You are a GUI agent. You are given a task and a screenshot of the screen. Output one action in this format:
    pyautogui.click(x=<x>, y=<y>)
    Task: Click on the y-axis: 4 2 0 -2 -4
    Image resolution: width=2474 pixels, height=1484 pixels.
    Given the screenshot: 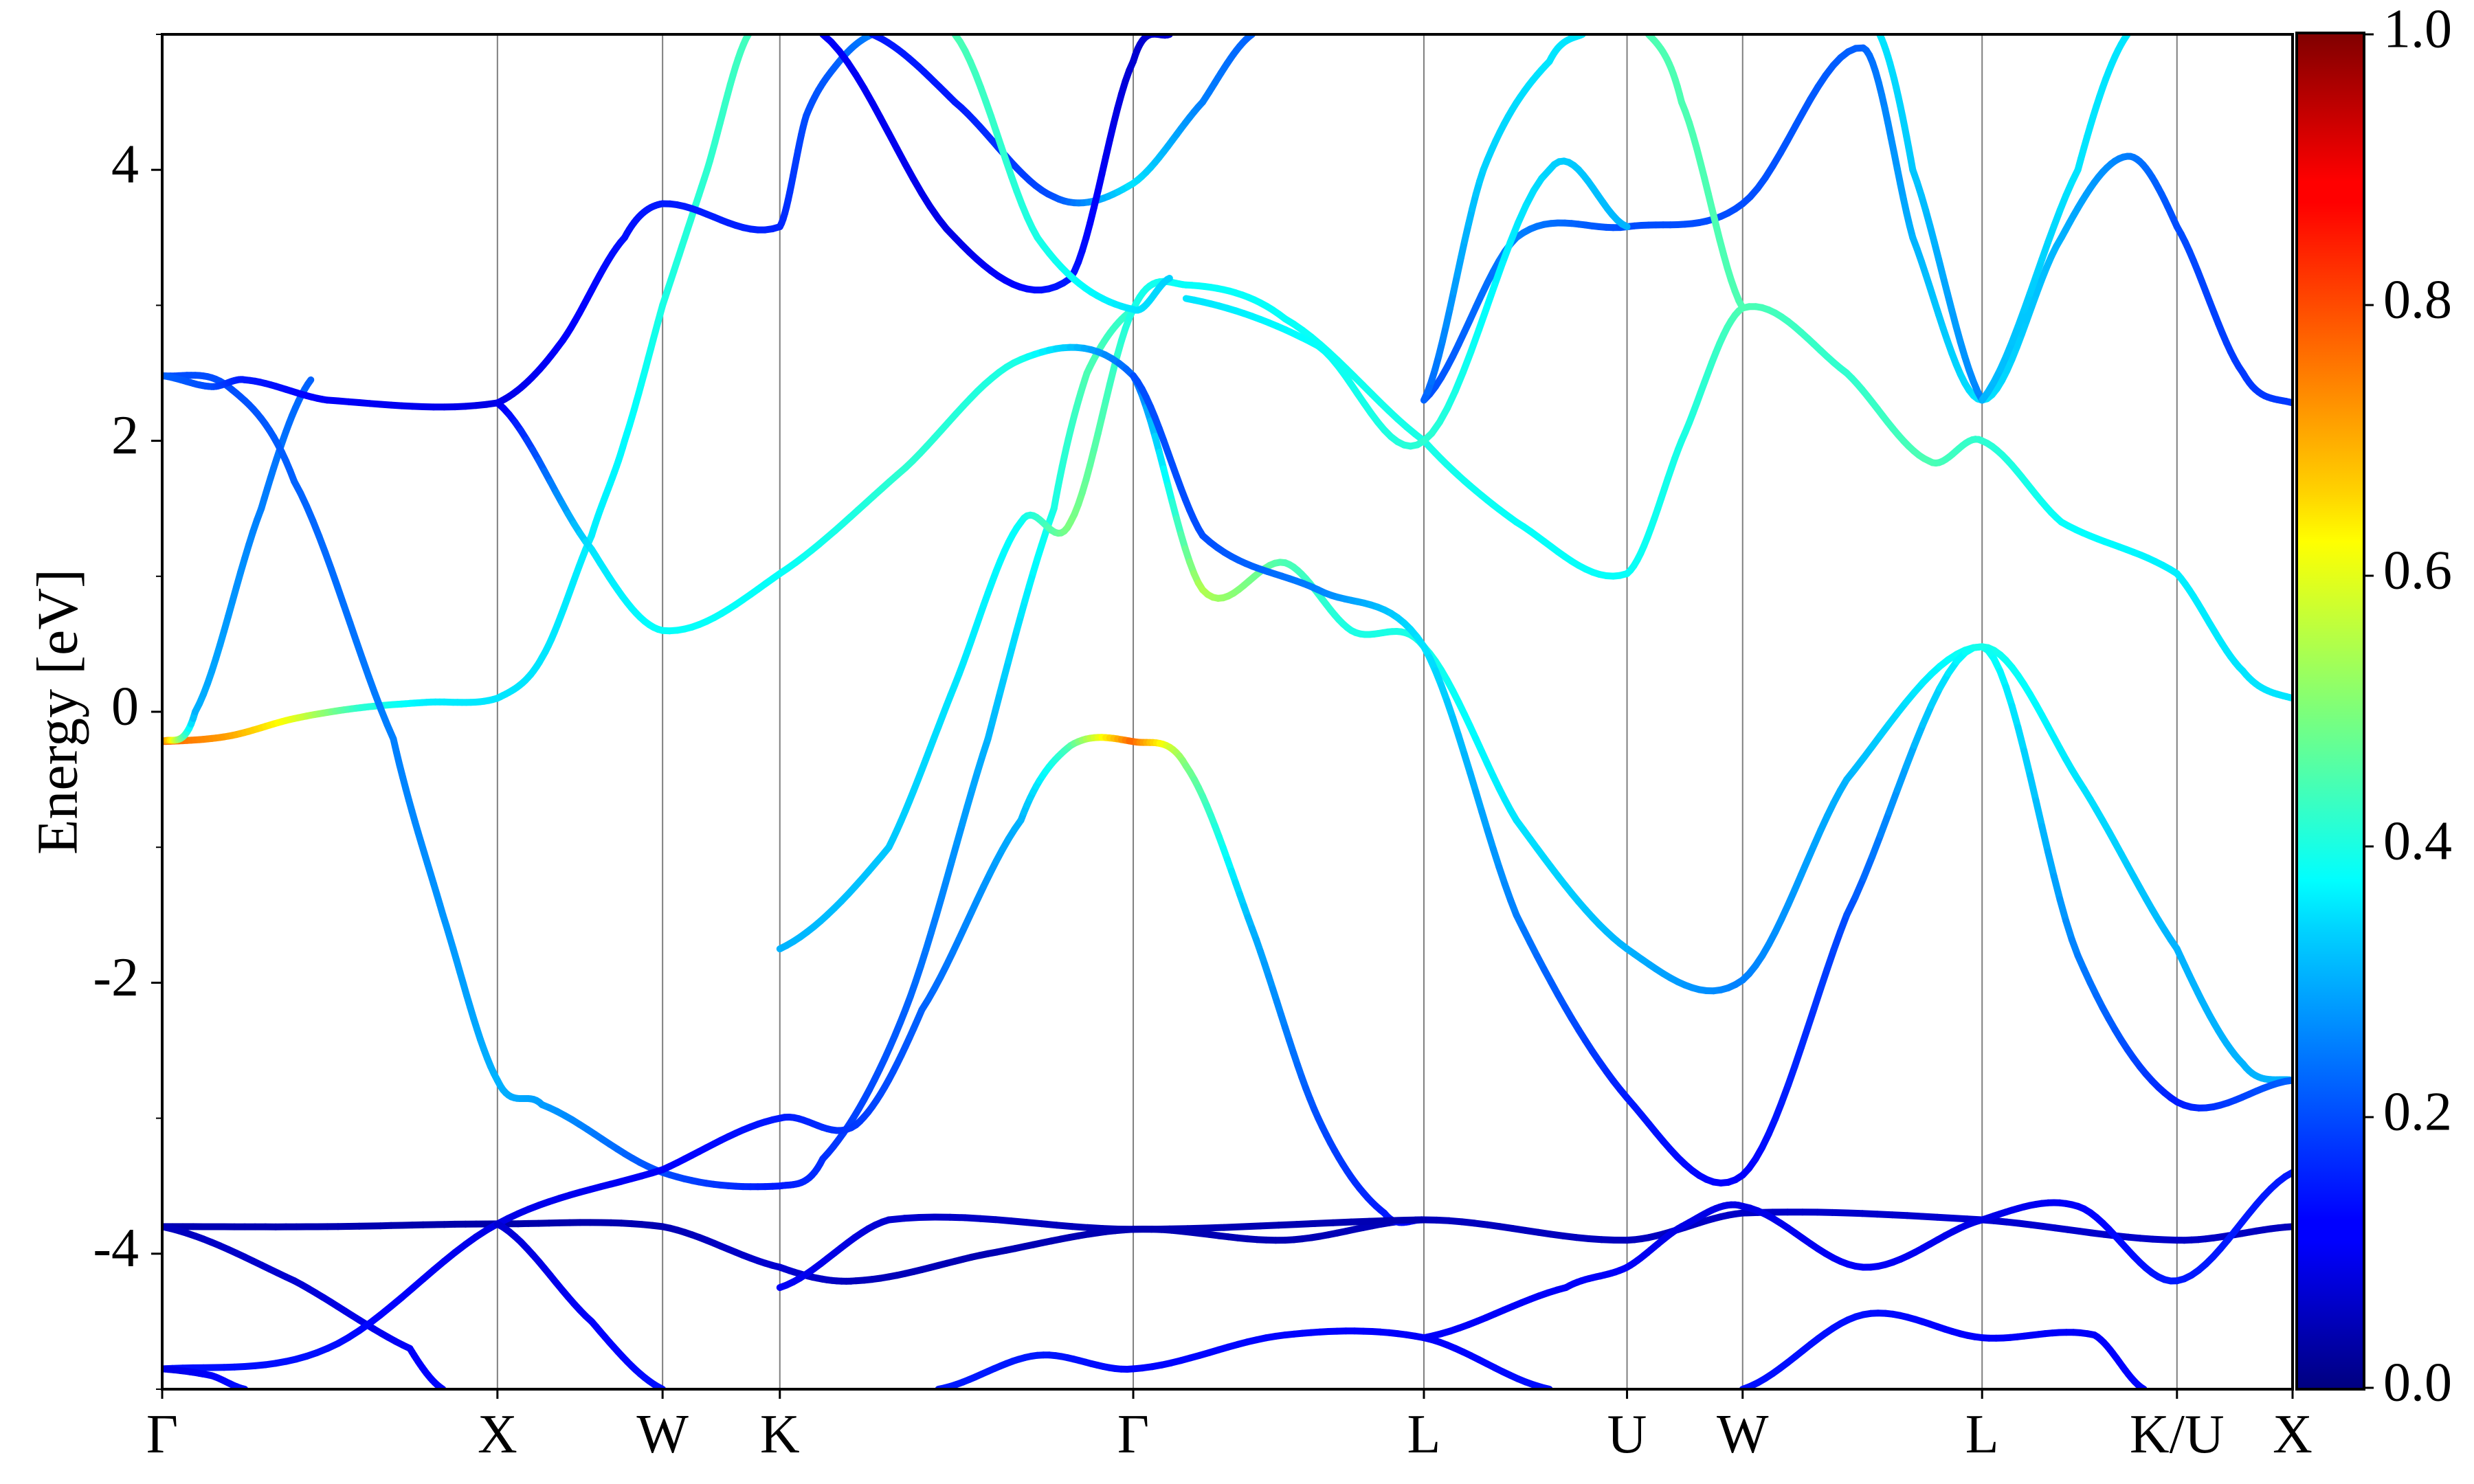 What is the action you would take?
    pyautogui.click(x=128, y=712)
    